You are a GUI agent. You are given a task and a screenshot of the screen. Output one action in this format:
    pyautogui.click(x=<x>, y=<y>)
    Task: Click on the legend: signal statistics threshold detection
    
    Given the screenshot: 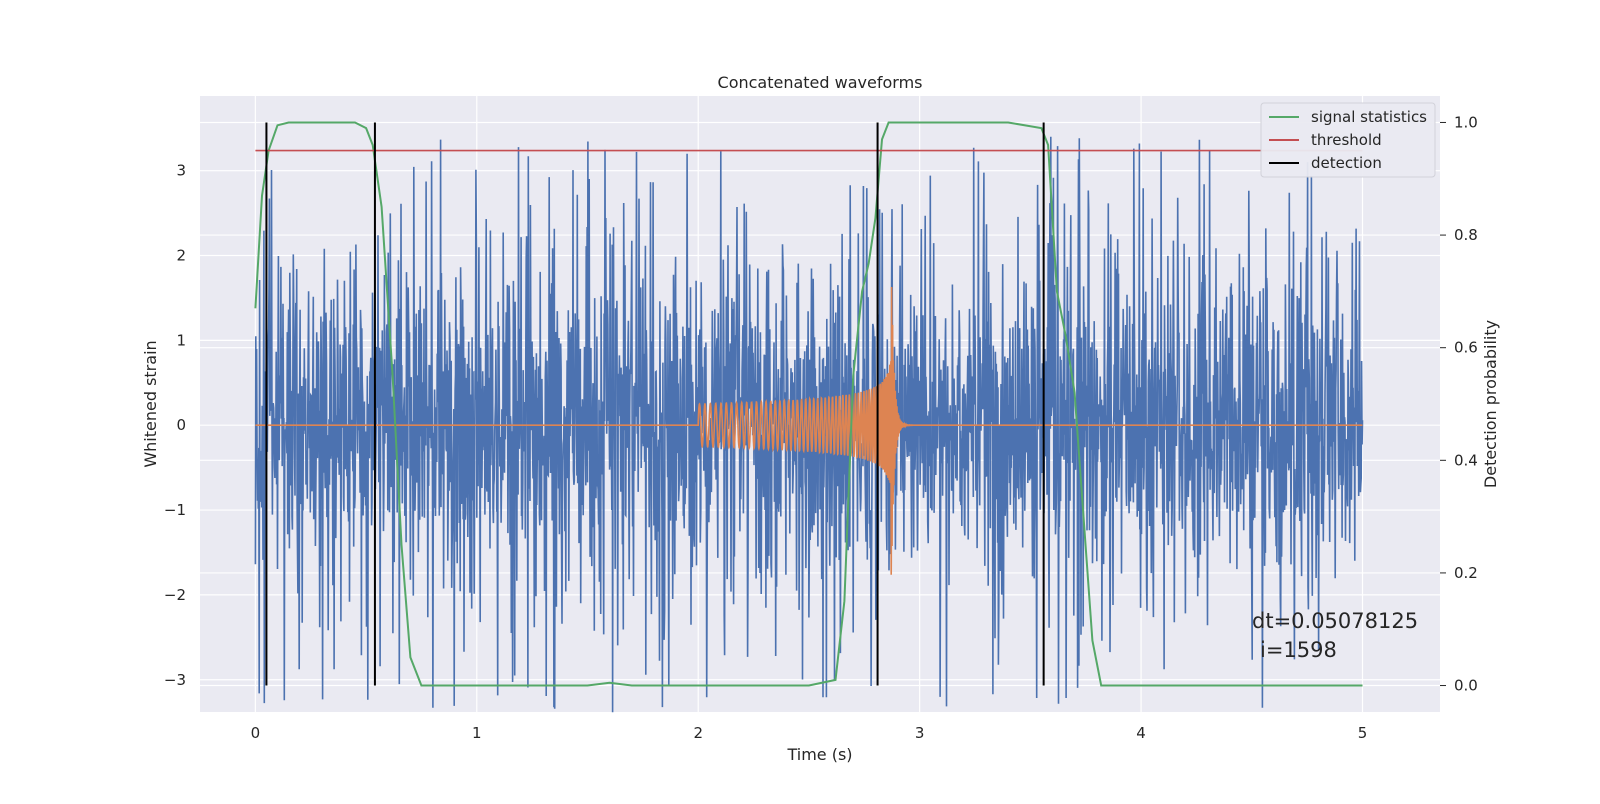 What is the action you would take?
    pyautogui.click(x=1348, y=140)
    